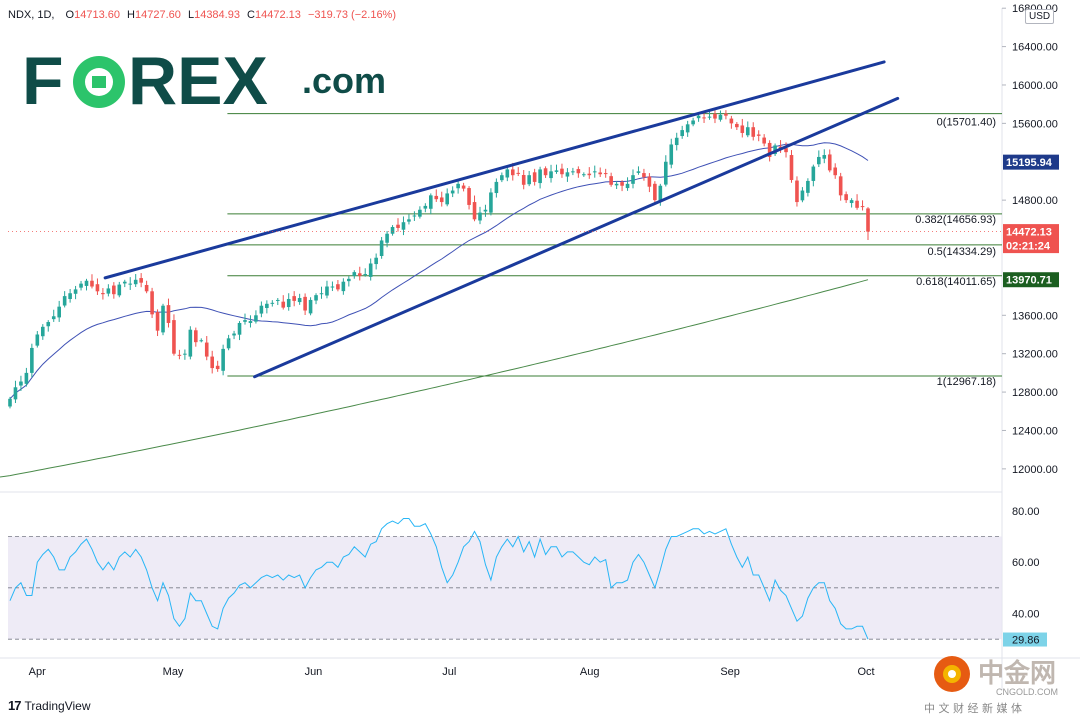 This screenshot has width=1080, height=722. I want to click on close-label: C, so click(251, 15).